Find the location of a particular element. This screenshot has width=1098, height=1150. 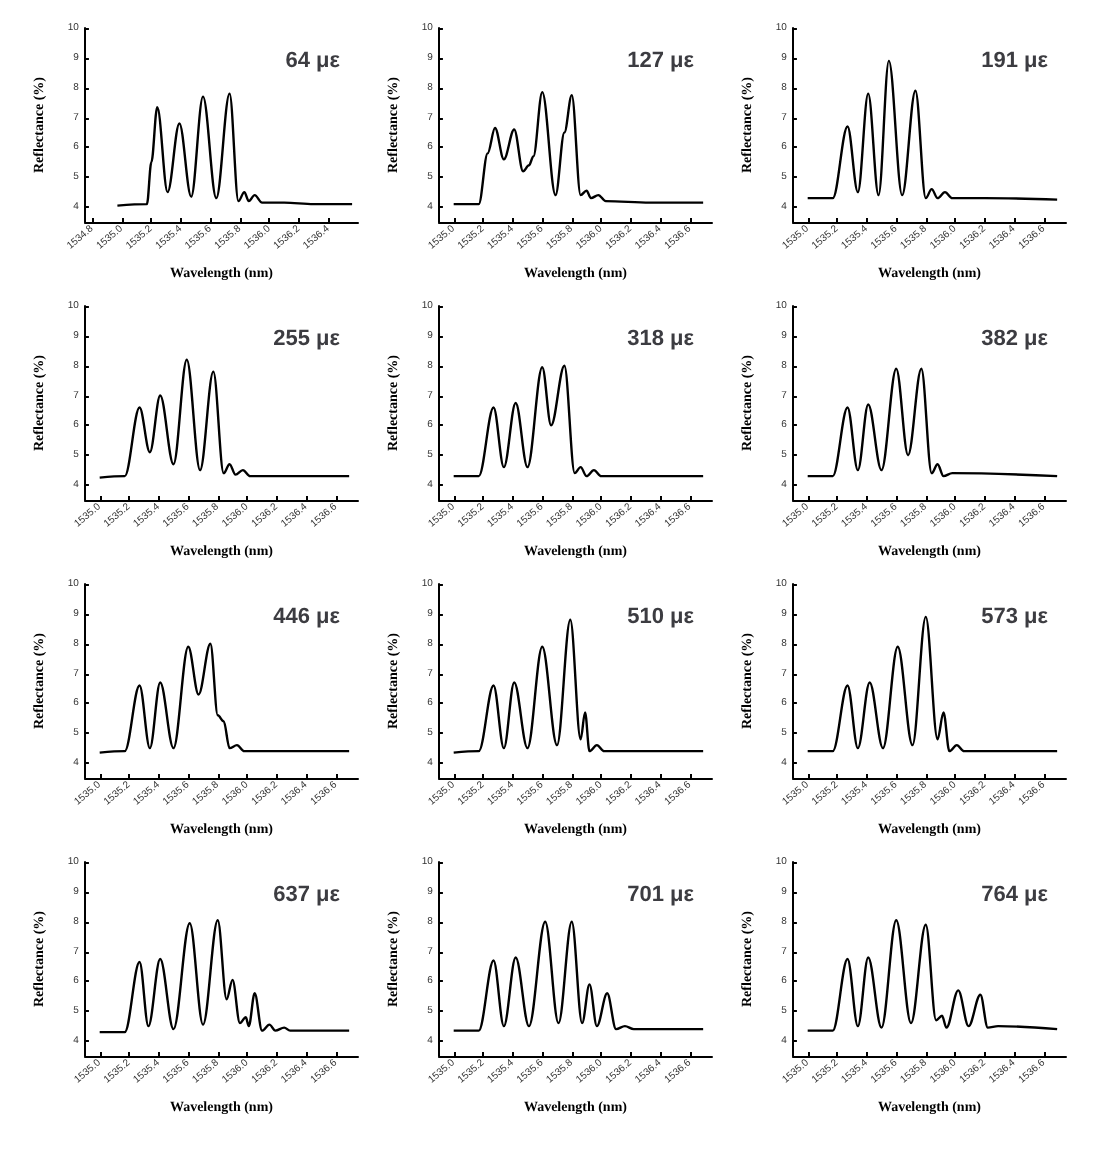

text: 191 με is located at coordinates (1015, 61).